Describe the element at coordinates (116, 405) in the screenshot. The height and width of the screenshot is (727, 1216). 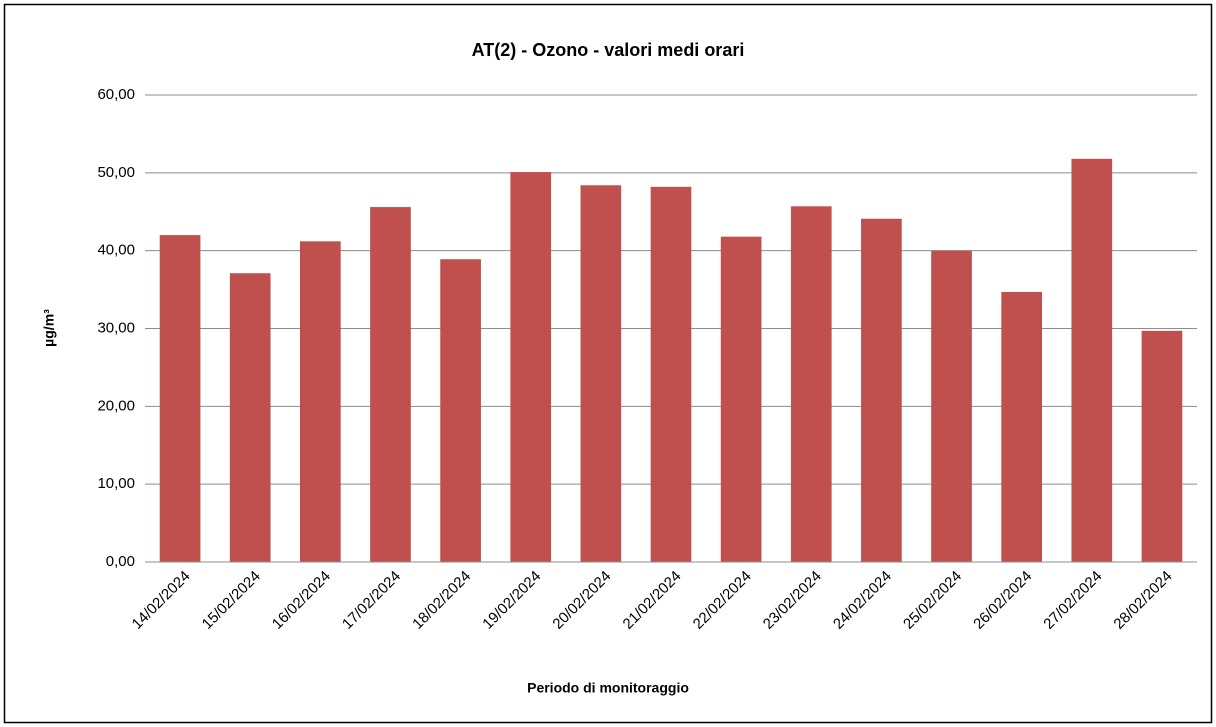
I see `y-tick-label: 20,00` at that location.